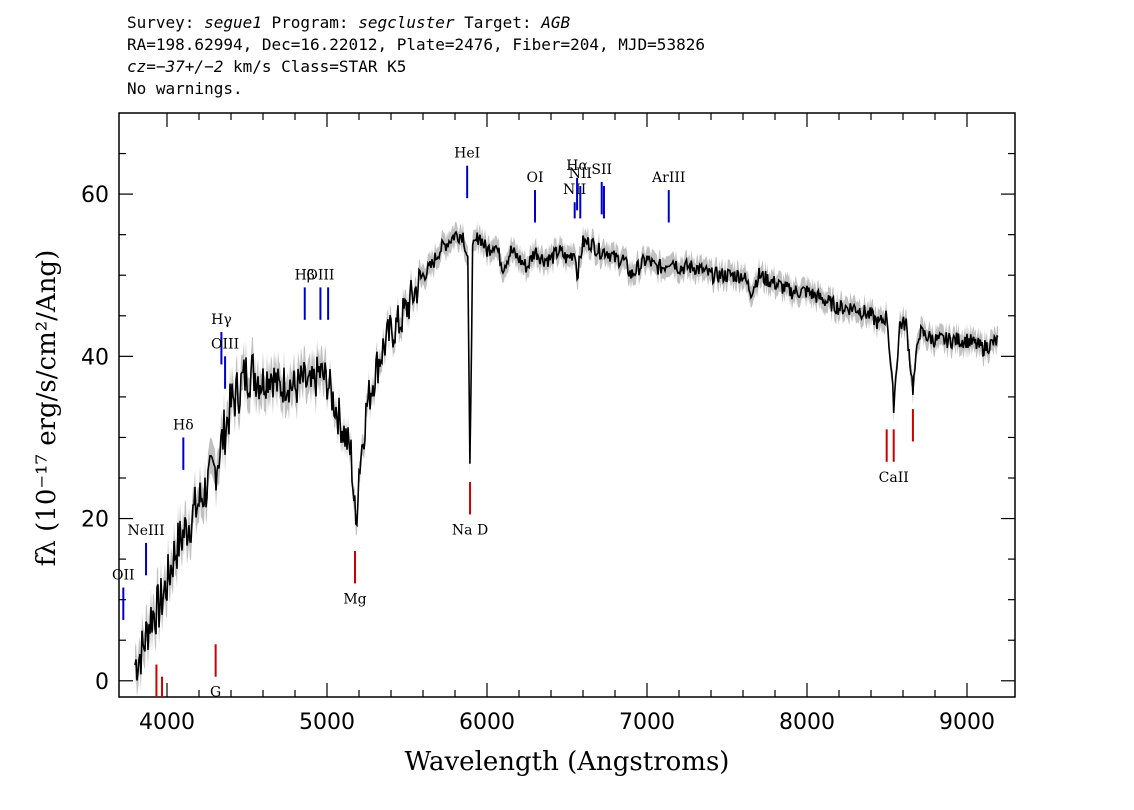 This screenshot has width=1134, height=810. I want to click on x-tick-label: 5000, so click(327, 722).